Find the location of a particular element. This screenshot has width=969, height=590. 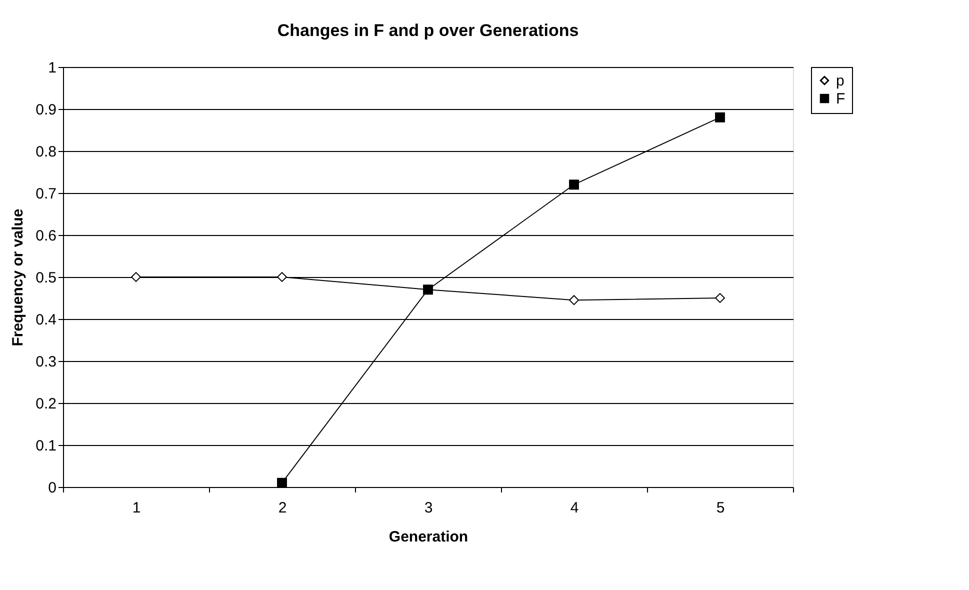

x-tick-label: 3 is located at coordinates (428, 508).